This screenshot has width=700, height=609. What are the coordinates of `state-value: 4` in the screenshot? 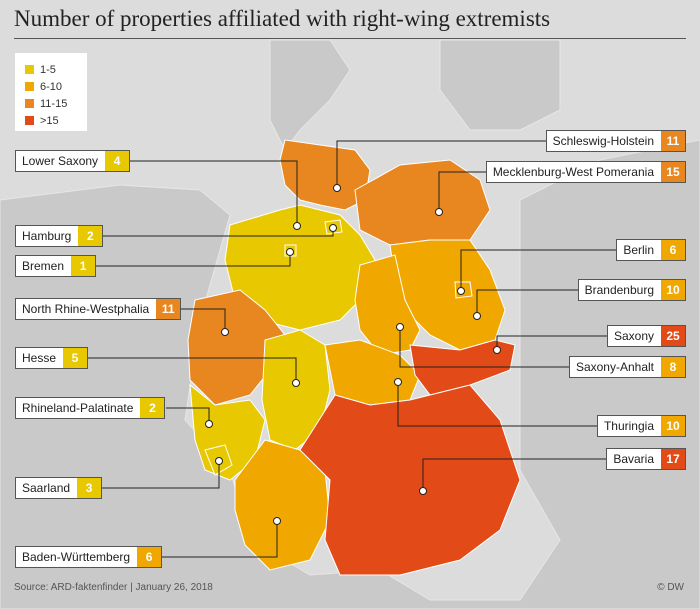 It's located at (117, 161).